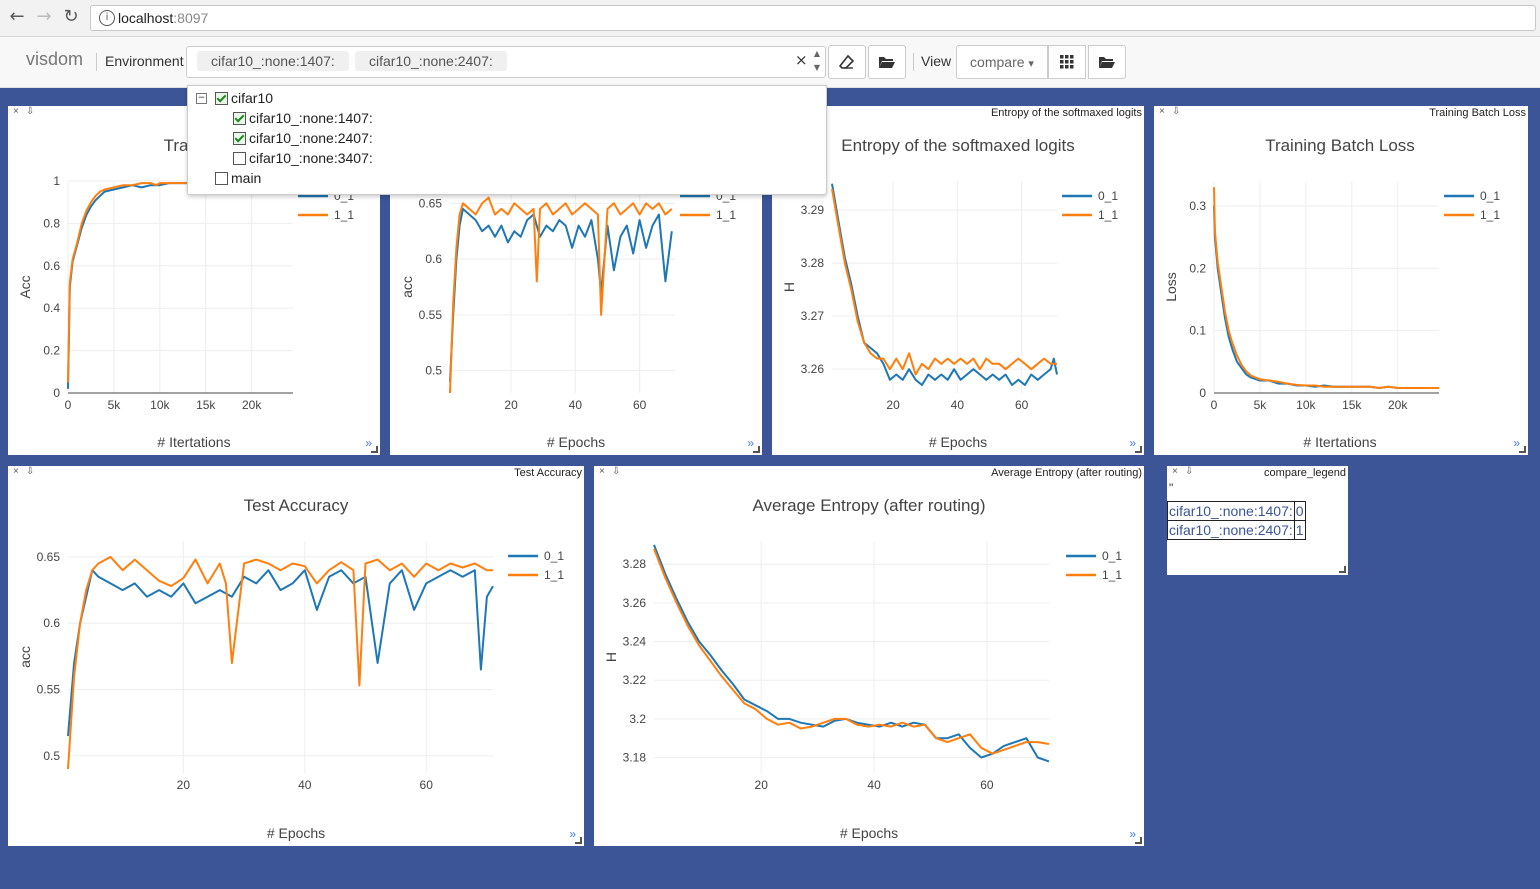 The width and height of the screenshot is (1540, 889). What do you see at coordinates (1002, 62) in the screenshot?
I see `view-select: compare ▾` at bounding box center [1002, 62].